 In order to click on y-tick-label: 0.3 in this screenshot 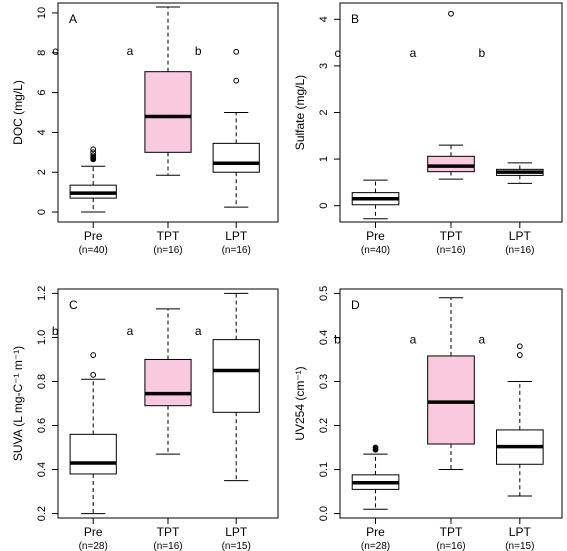, I will do `click(324, 381)`.